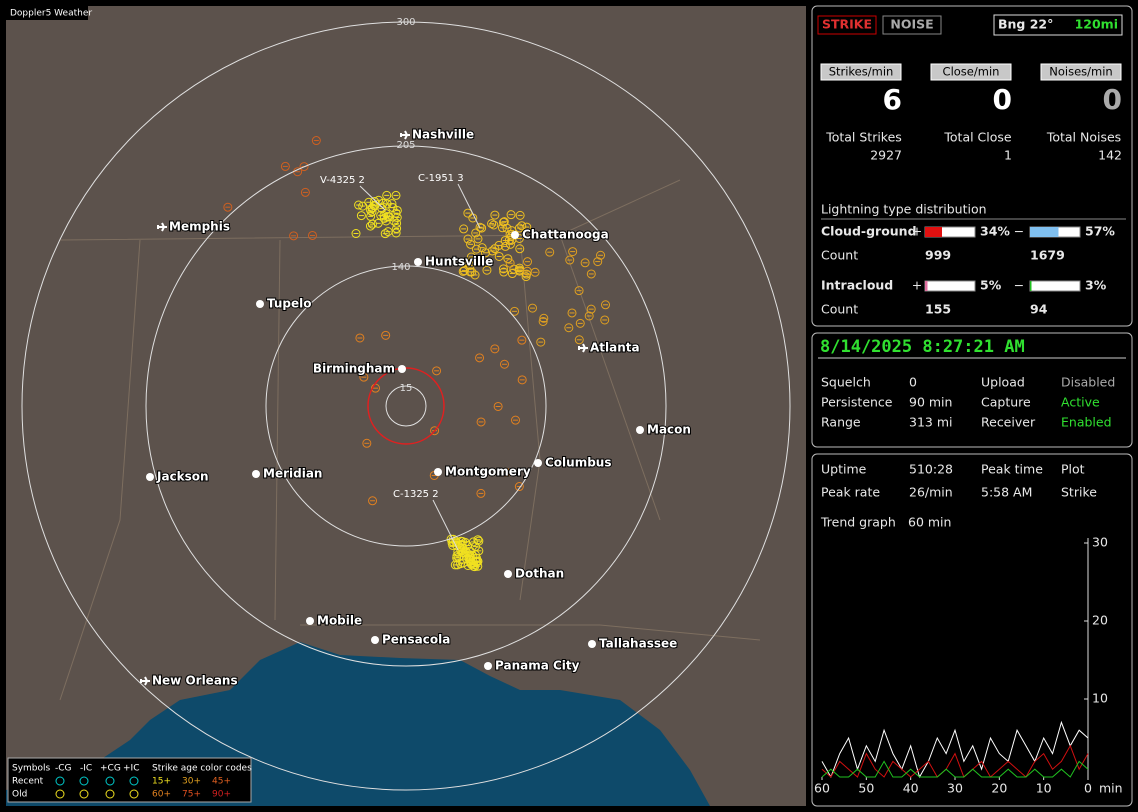  I want to click on total-label: Total Close, so click(977, 137).